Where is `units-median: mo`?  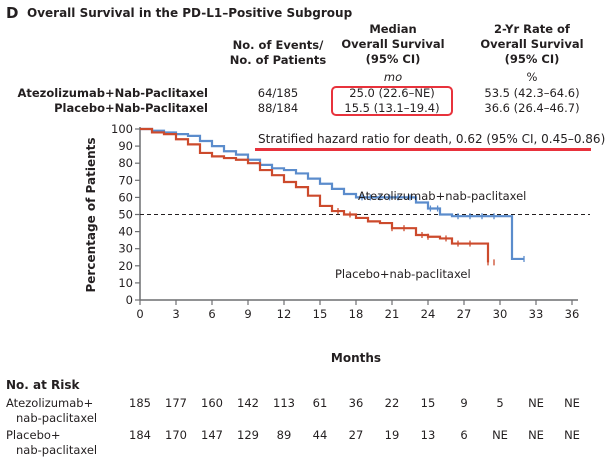
units-median: mo is located at coordinates (393, 77).